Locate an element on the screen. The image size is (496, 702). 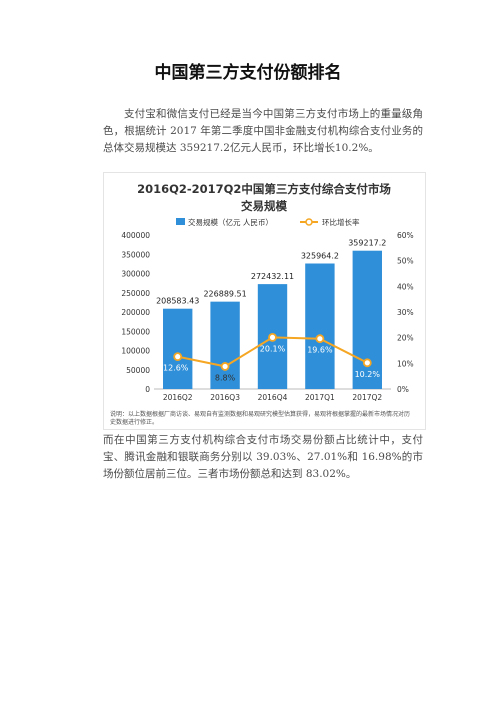
bar-value-label: 325964.2 is located at coordinates (320, 256).